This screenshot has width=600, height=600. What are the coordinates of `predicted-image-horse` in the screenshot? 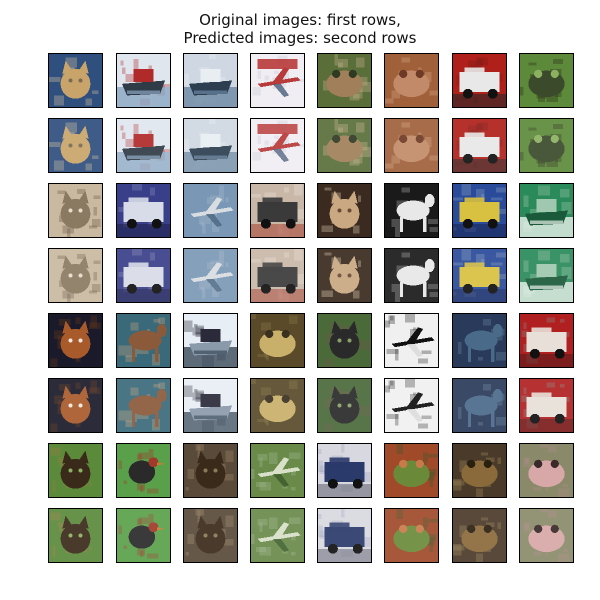 It's located at (411, 275).